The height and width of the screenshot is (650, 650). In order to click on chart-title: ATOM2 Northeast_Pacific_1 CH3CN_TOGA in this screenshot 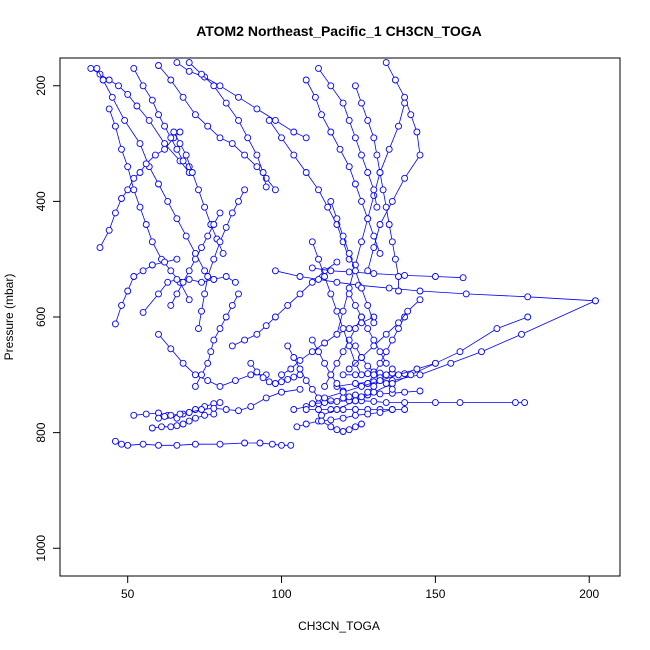, I will do `click(339, 31)`.